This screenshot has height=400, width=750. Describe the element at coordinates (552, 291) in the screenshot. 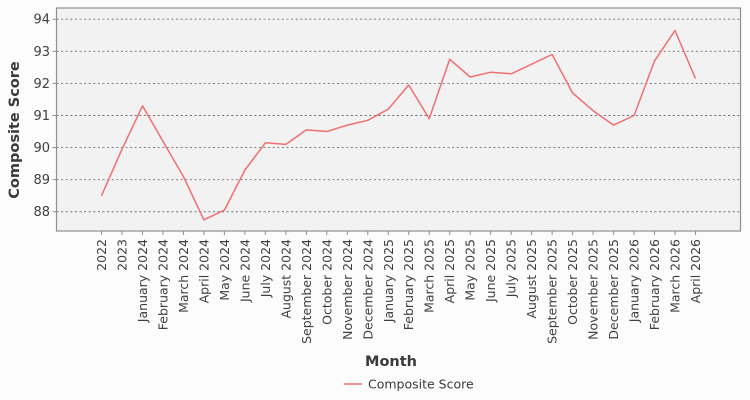

I see `x-tick-label: September 2025` at that location.